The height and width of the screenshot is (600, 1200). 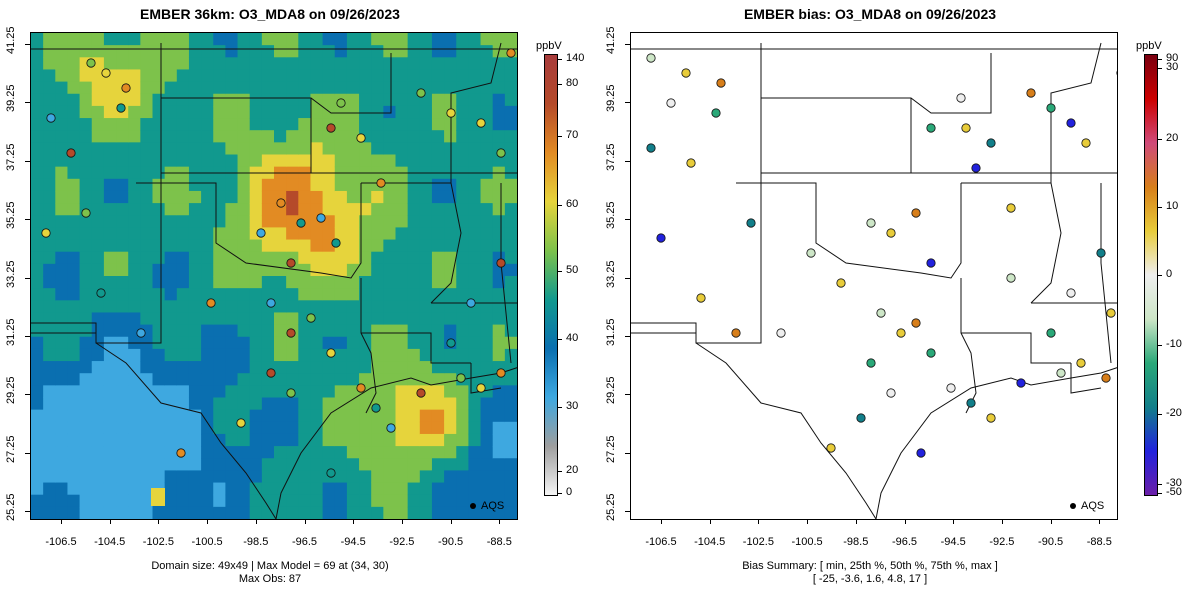 What do you see at coordinates (1172, 137) in the screenshot?
I see `colorbar-tick-label: 20` at bounding box center [1172, 137].